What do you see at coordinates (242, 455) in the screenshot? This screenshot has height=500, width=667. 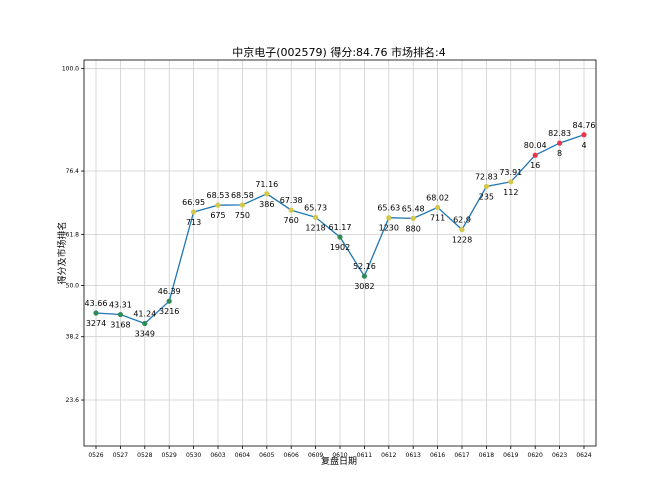 I see `x-tick-label: 0604` at bounding box center [242, 455].